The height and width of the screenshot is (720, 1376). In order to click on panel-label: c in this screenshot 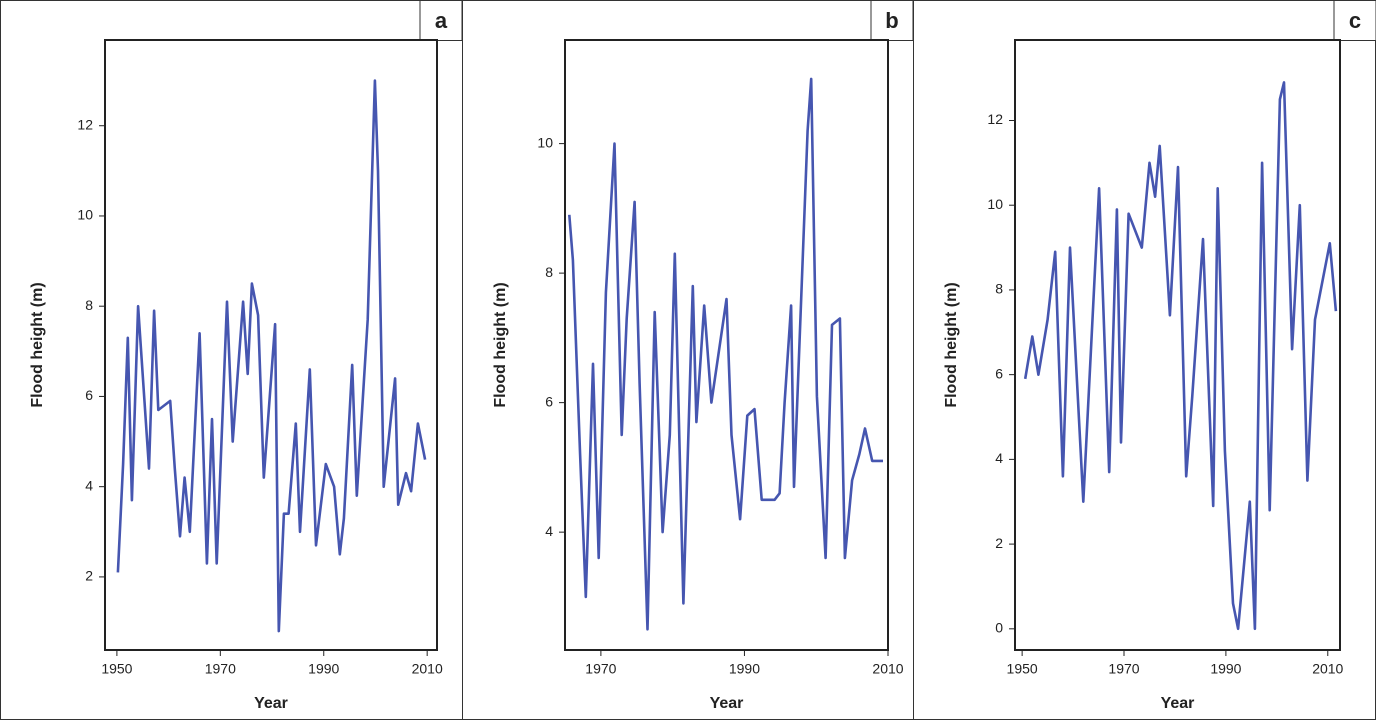, I will do `click(1355, 20)`.